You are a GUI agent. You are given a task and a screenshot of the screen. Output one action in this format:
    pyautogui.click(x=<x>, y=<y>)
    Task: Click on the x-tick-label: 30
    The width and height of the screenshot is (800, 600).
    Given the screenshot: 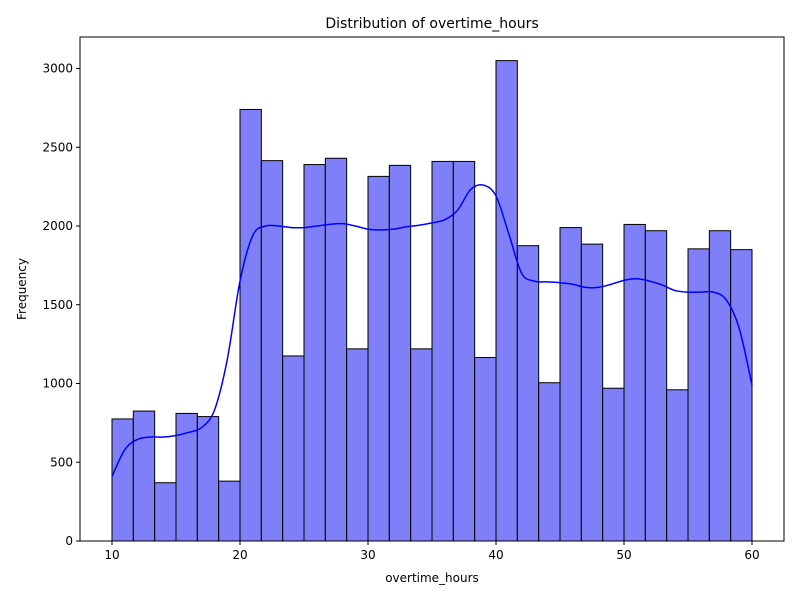 What is the action you would take?
    pyautogui.click(x=367, y=555)
    